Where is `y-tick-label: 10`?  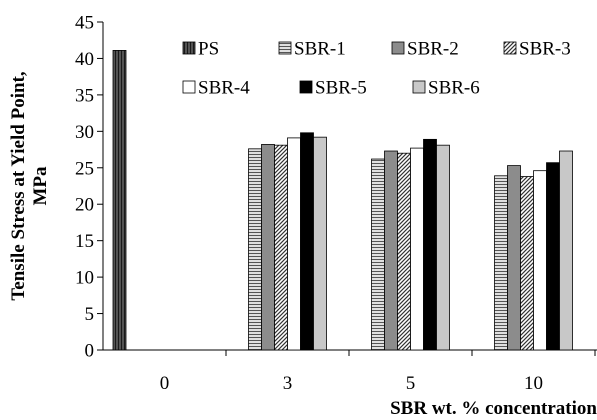 y-tick-label: 10 is located at coordinates (84, 278).